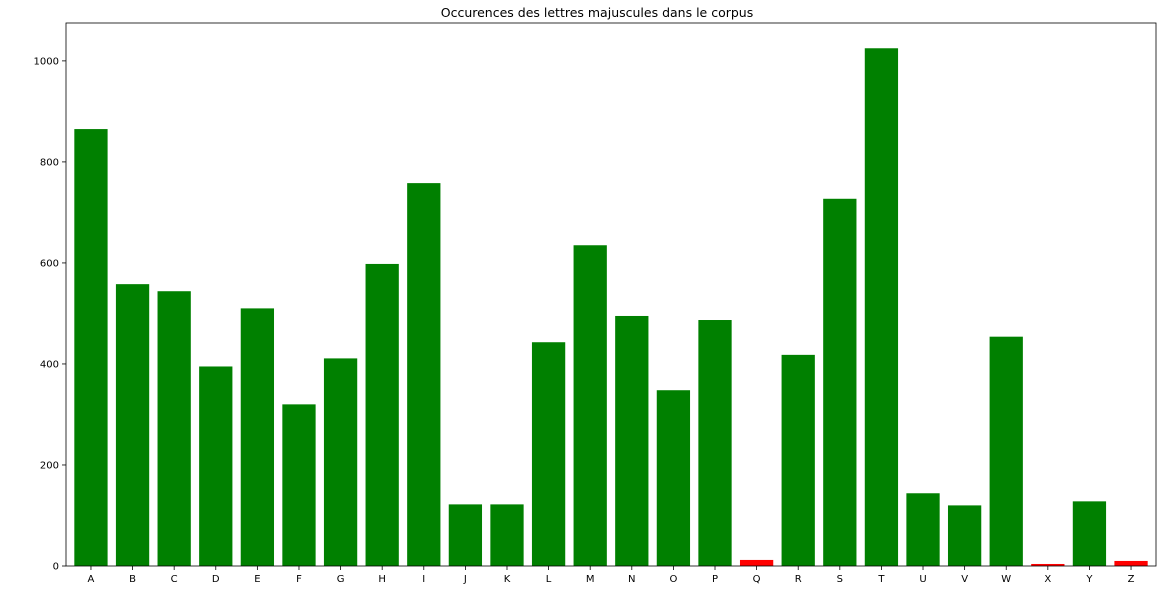 Image resolution: width=1162 pixels, height=590 pixels. What do you see at coordinates (881, 579) in the screenshot?
I see `x-tick-label-T: T` at bounding box center [881, 579].